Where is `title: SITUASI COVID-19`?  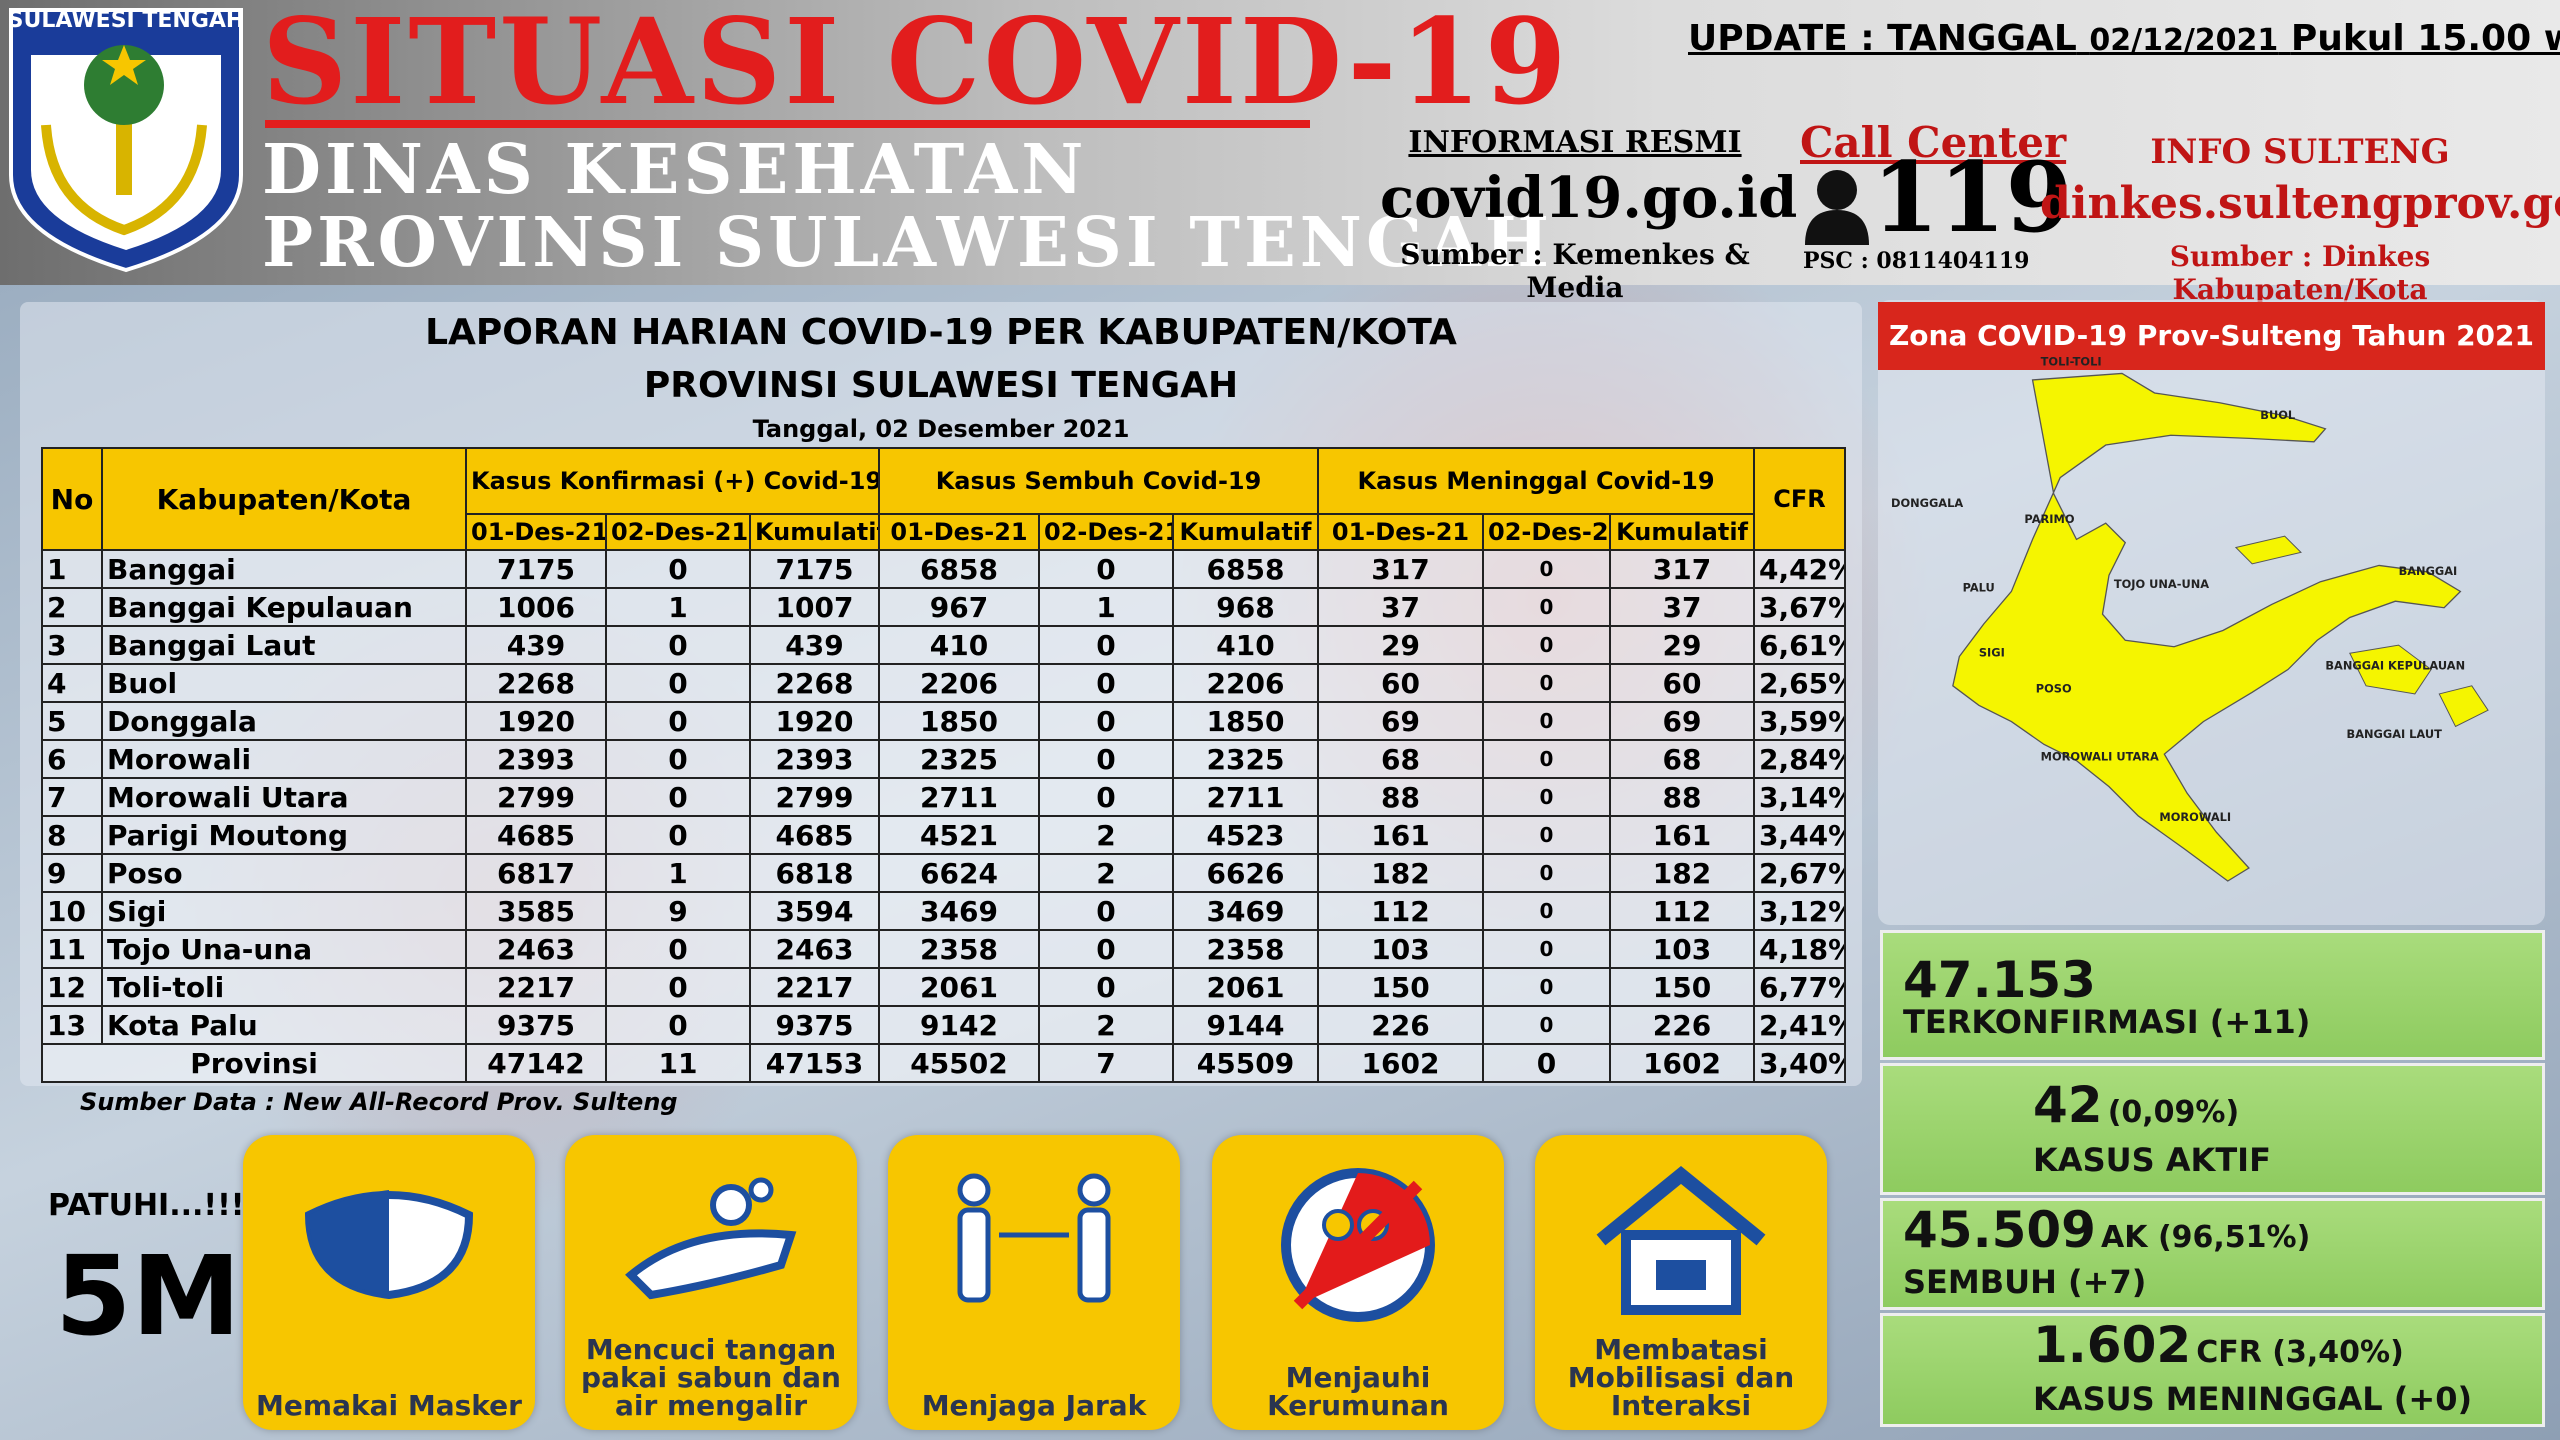 title: SITUASI COVID-19 is located at coordinates (916, 65).